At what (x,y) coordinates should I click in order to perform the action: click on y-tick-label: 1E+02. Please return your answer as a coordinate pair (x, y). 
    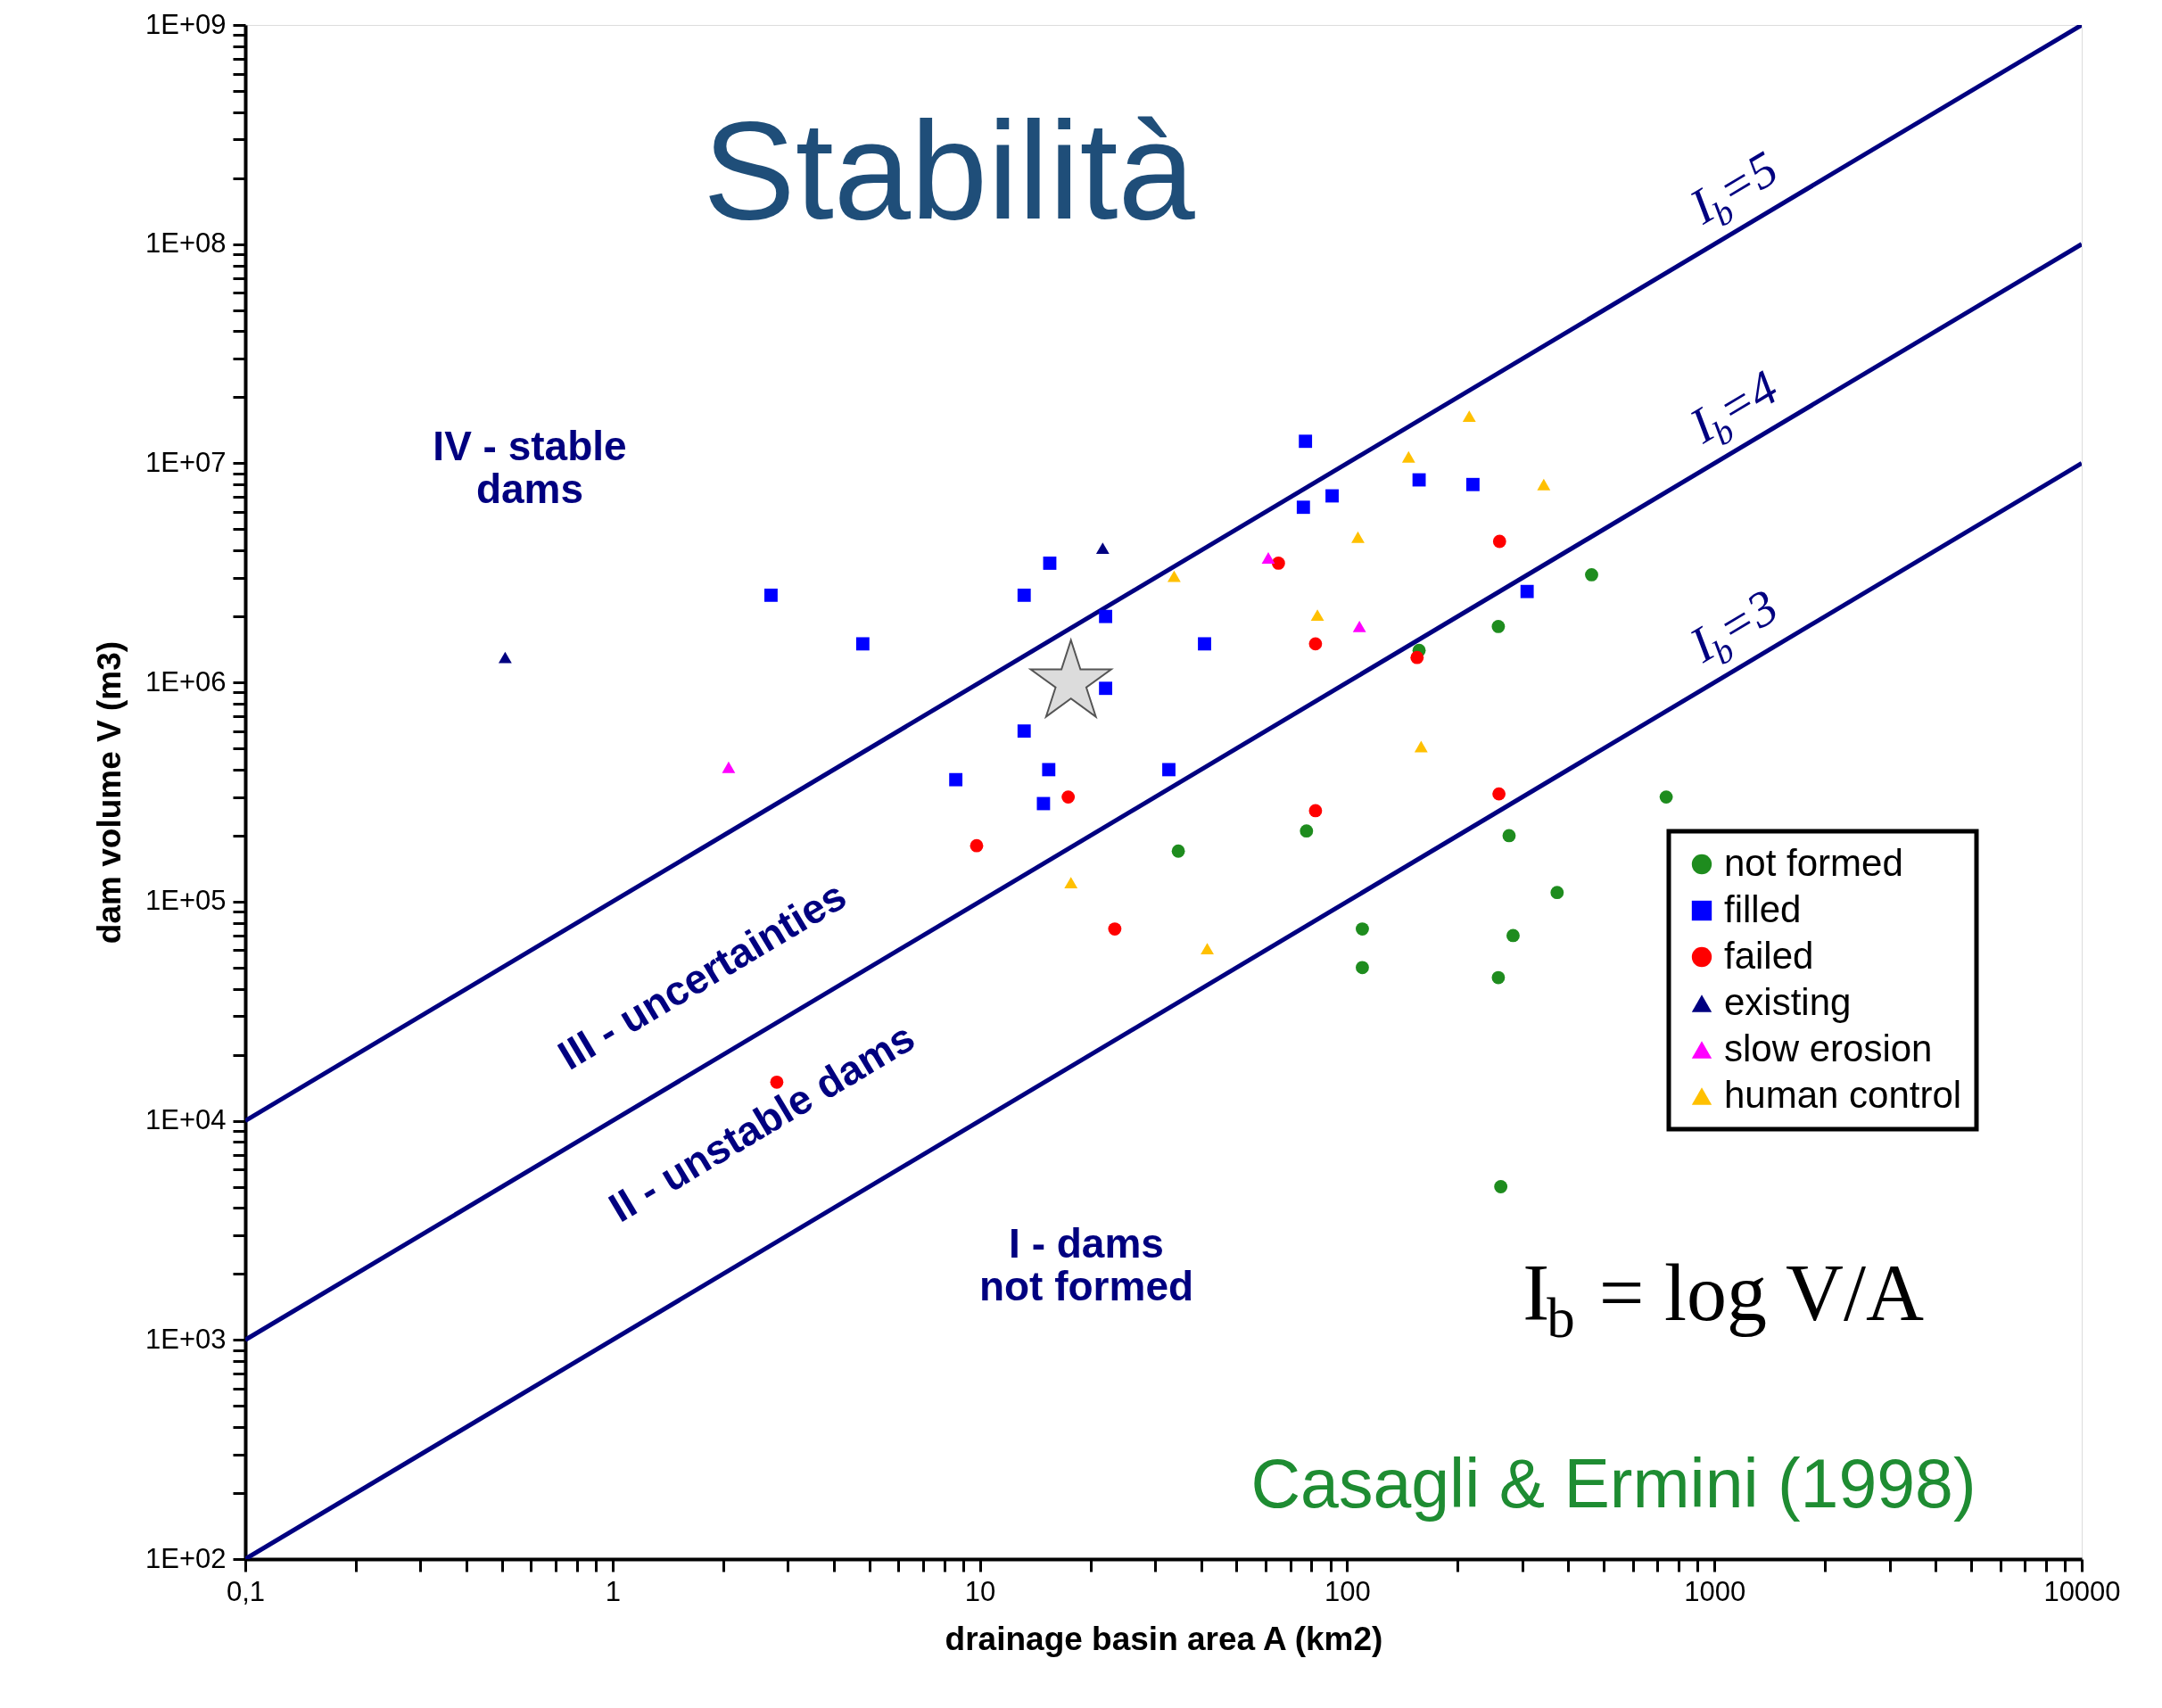
    Looking at the image, I should click on (185, 1558).